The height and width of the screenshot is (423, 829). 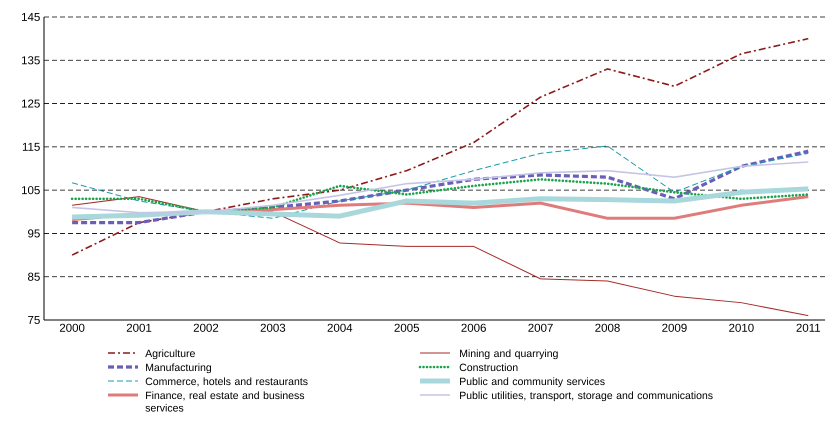 I want to click on x-tick-label: 2011, so click(x=808, y=328).